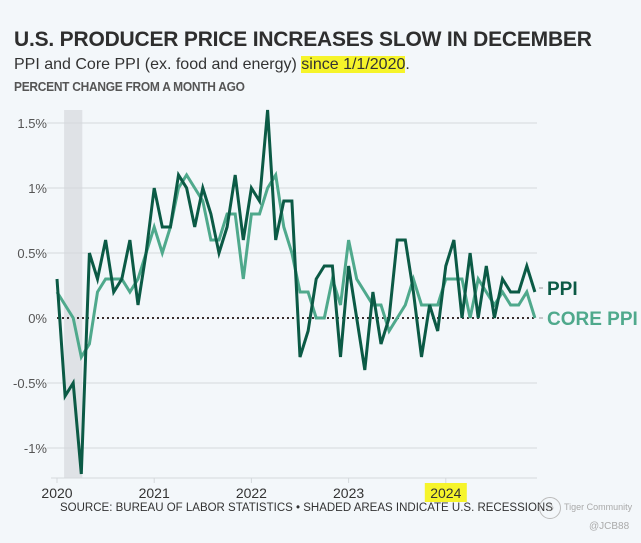 The image size is (641, 543). I want to click on y-tick-label: 1.5%, so click(32, 123).